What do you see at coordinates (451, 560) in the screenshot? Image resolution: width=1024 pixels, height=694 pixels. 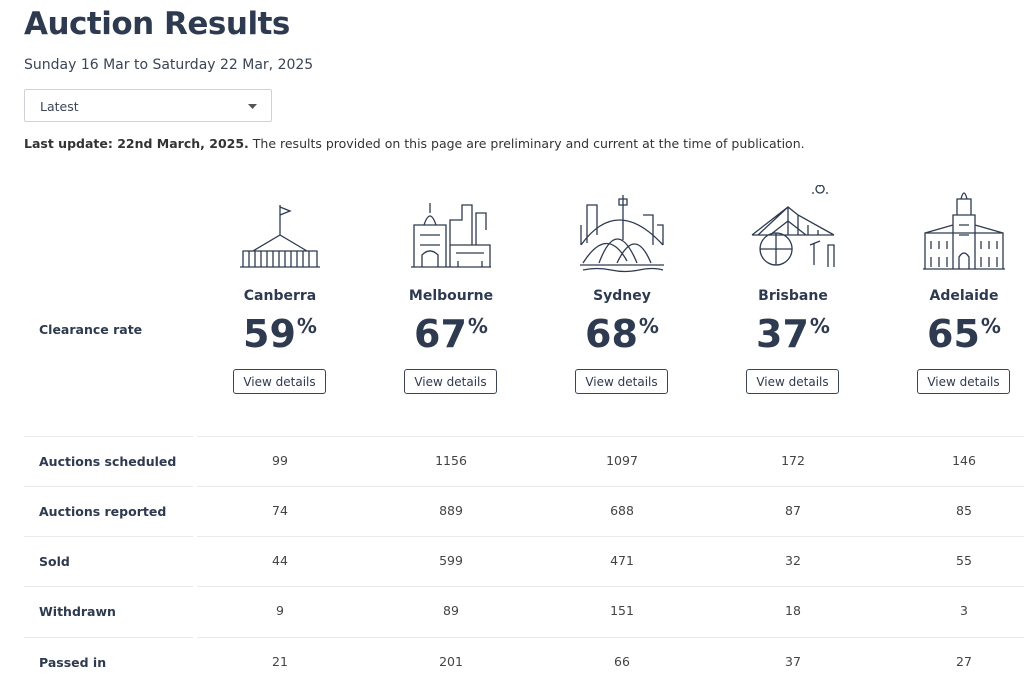 I see `cell-value: 599` at bounding box center [451, 560].